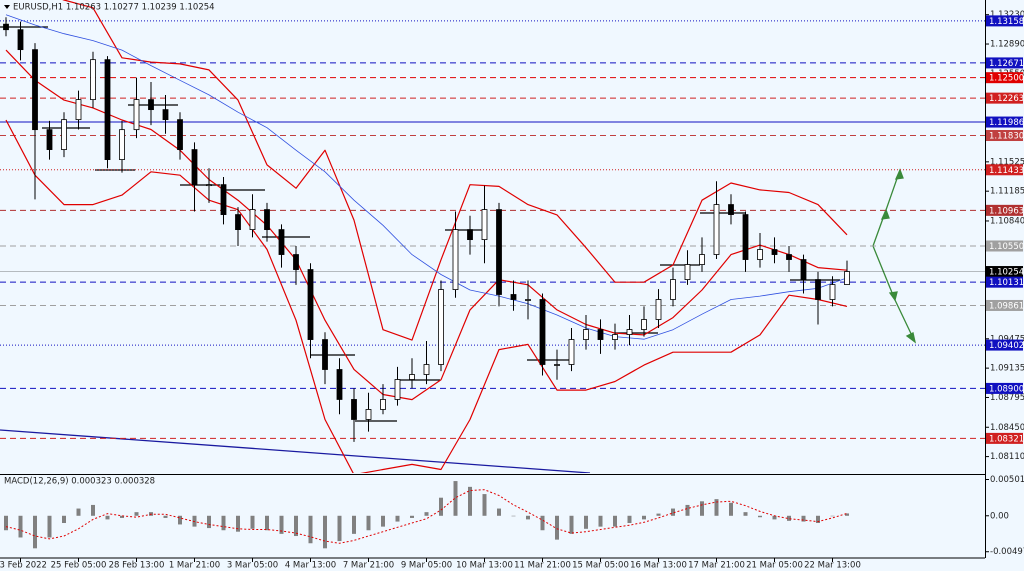 This screenshot has height=571, width=1024. I want to click on x-tick-label: 16 Mar 13:00, so click(658, 566).